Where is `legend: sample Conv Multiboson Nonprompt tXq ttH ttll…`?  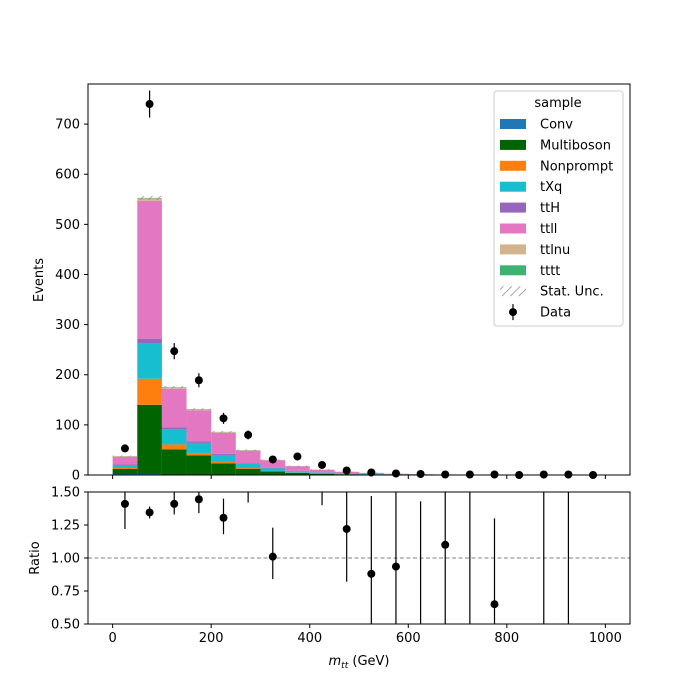
legend: sample Conv Multiboson Nonprompt tXq ttH ttll… is located at coordinates (558, 208).